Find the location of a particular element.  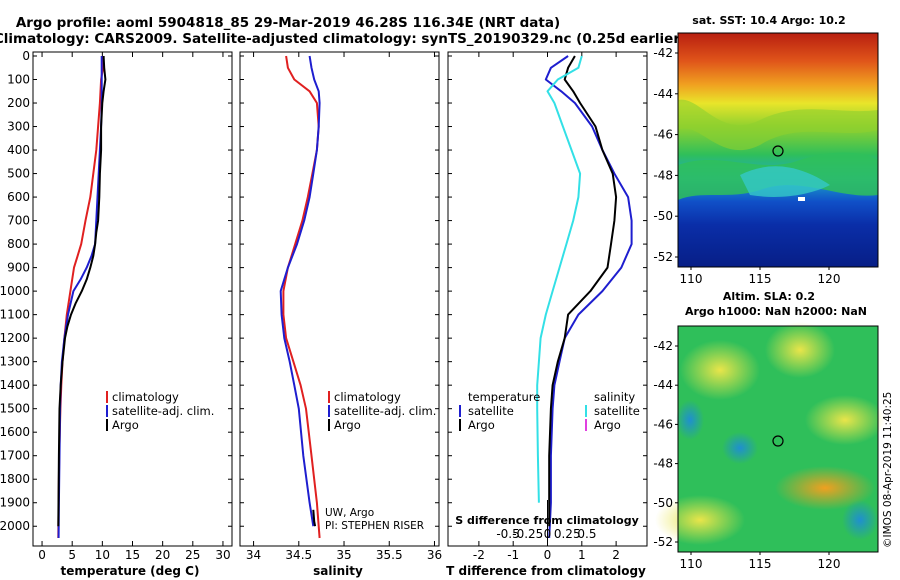

x-tick-label: -1 is located at coordinates (513, 555).